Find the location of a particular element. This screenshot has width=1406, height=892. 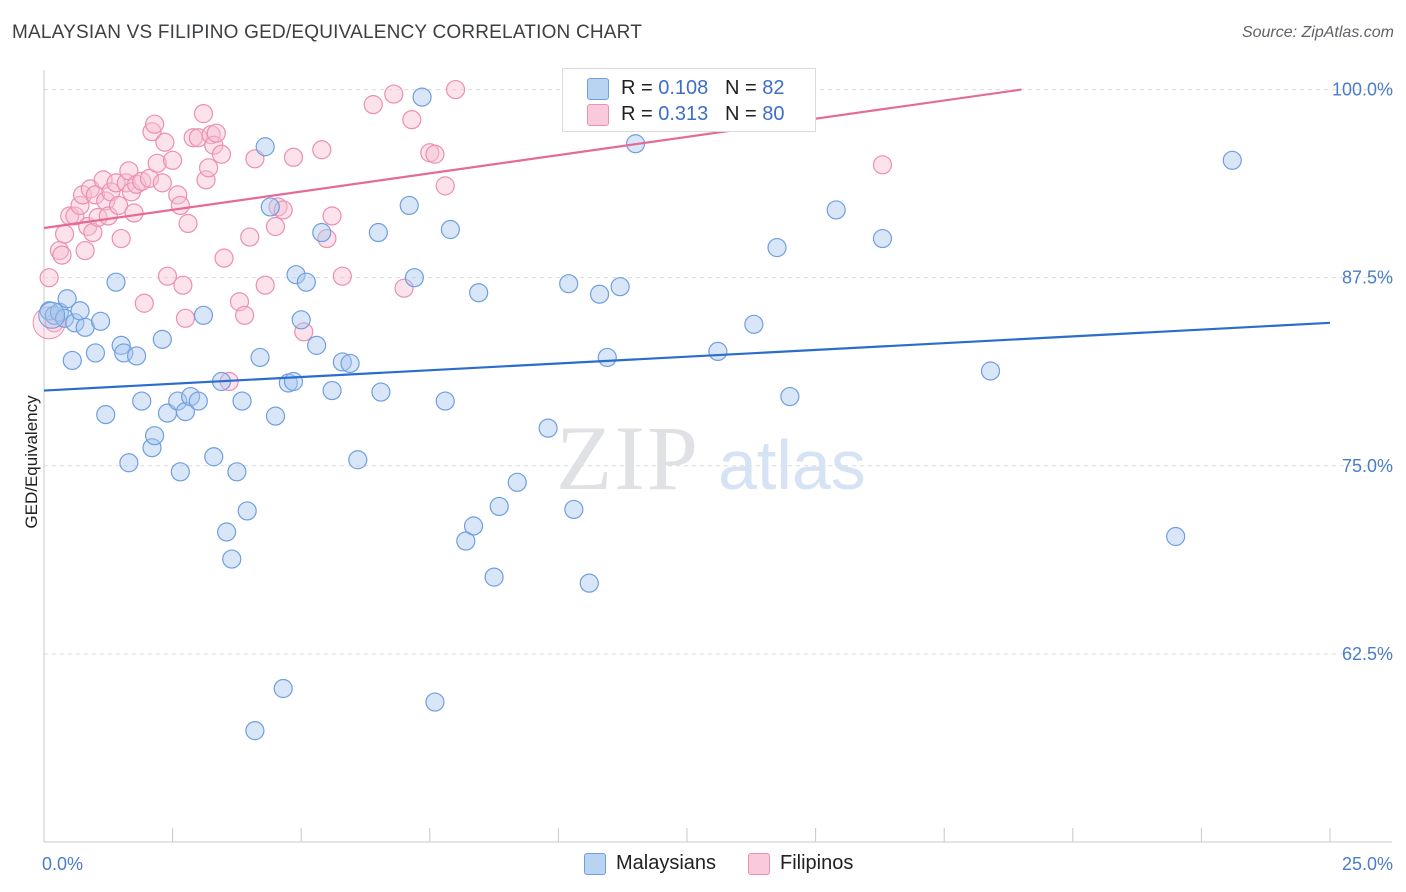

legend-n-value-filipinos: 80 is located at coordinates (773, 114).